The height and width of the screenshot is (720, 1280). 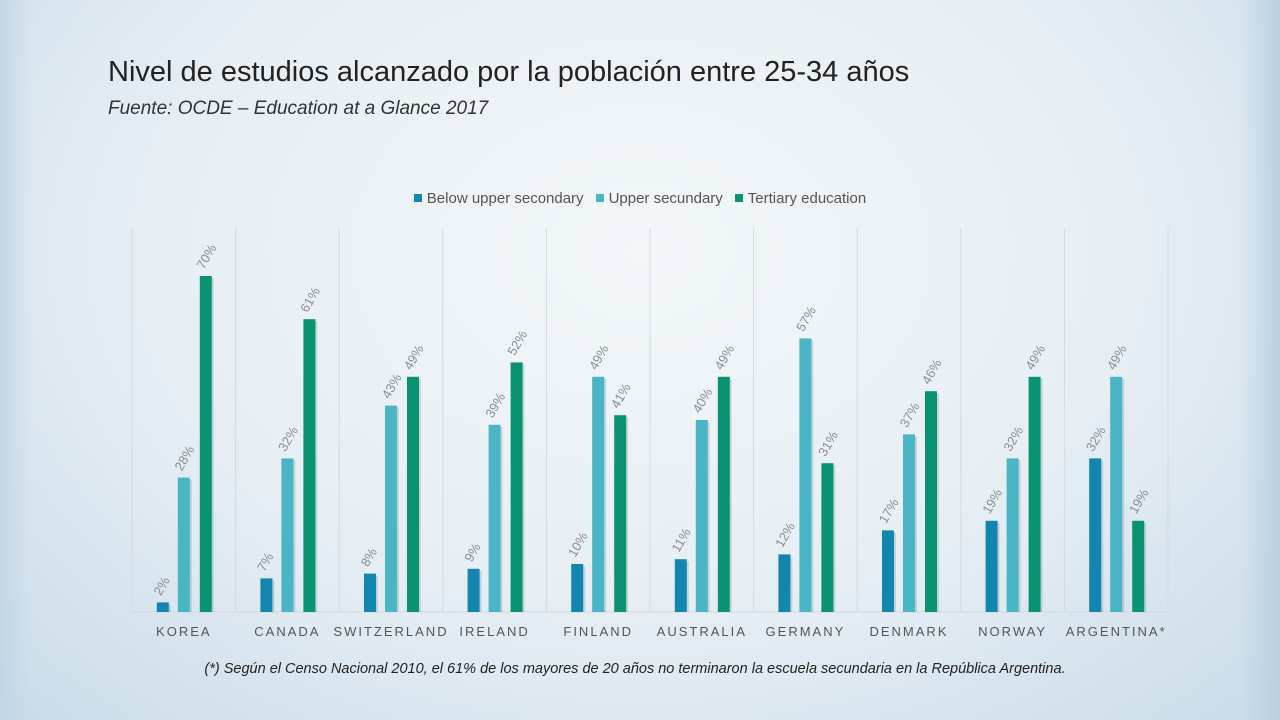 I want to click on data-label: 46%, so click(x=932, y=371).